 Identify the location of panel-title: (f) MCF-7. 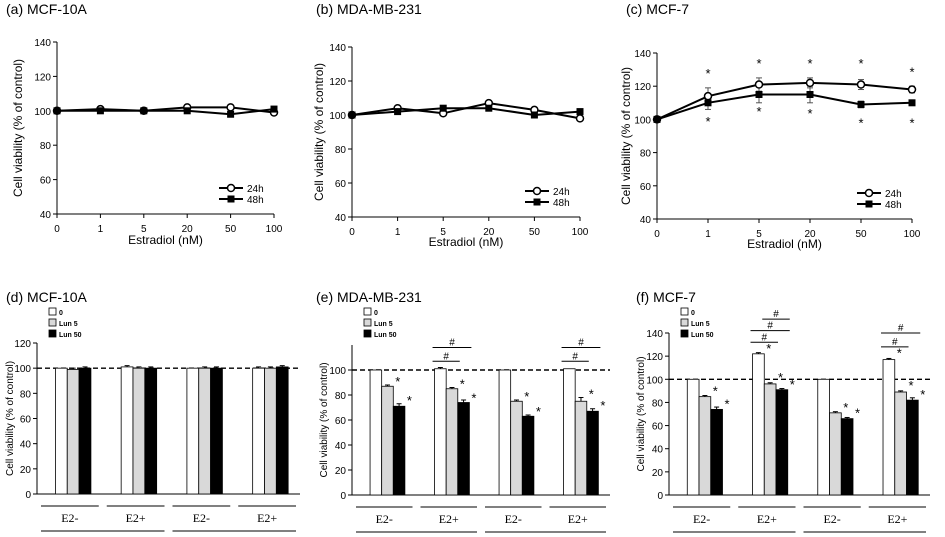
(666, 297).